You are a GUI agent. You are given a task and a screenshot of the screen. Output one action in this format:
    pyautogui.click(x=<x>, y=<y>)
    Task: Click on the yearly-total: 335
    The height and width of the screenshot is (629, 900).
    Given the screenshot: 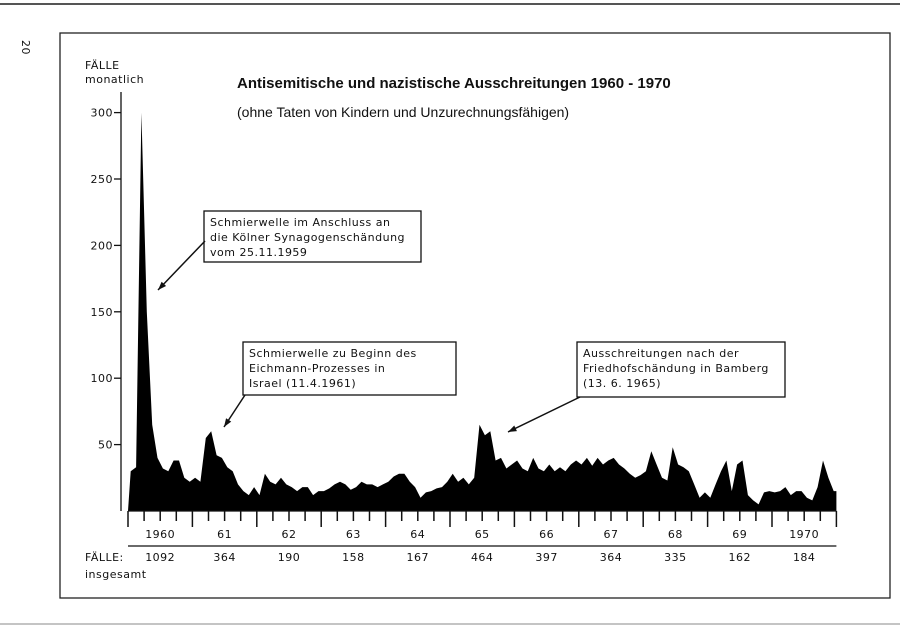 What is the action you would take?
    pyautogui.click(x=675, y=557)
    